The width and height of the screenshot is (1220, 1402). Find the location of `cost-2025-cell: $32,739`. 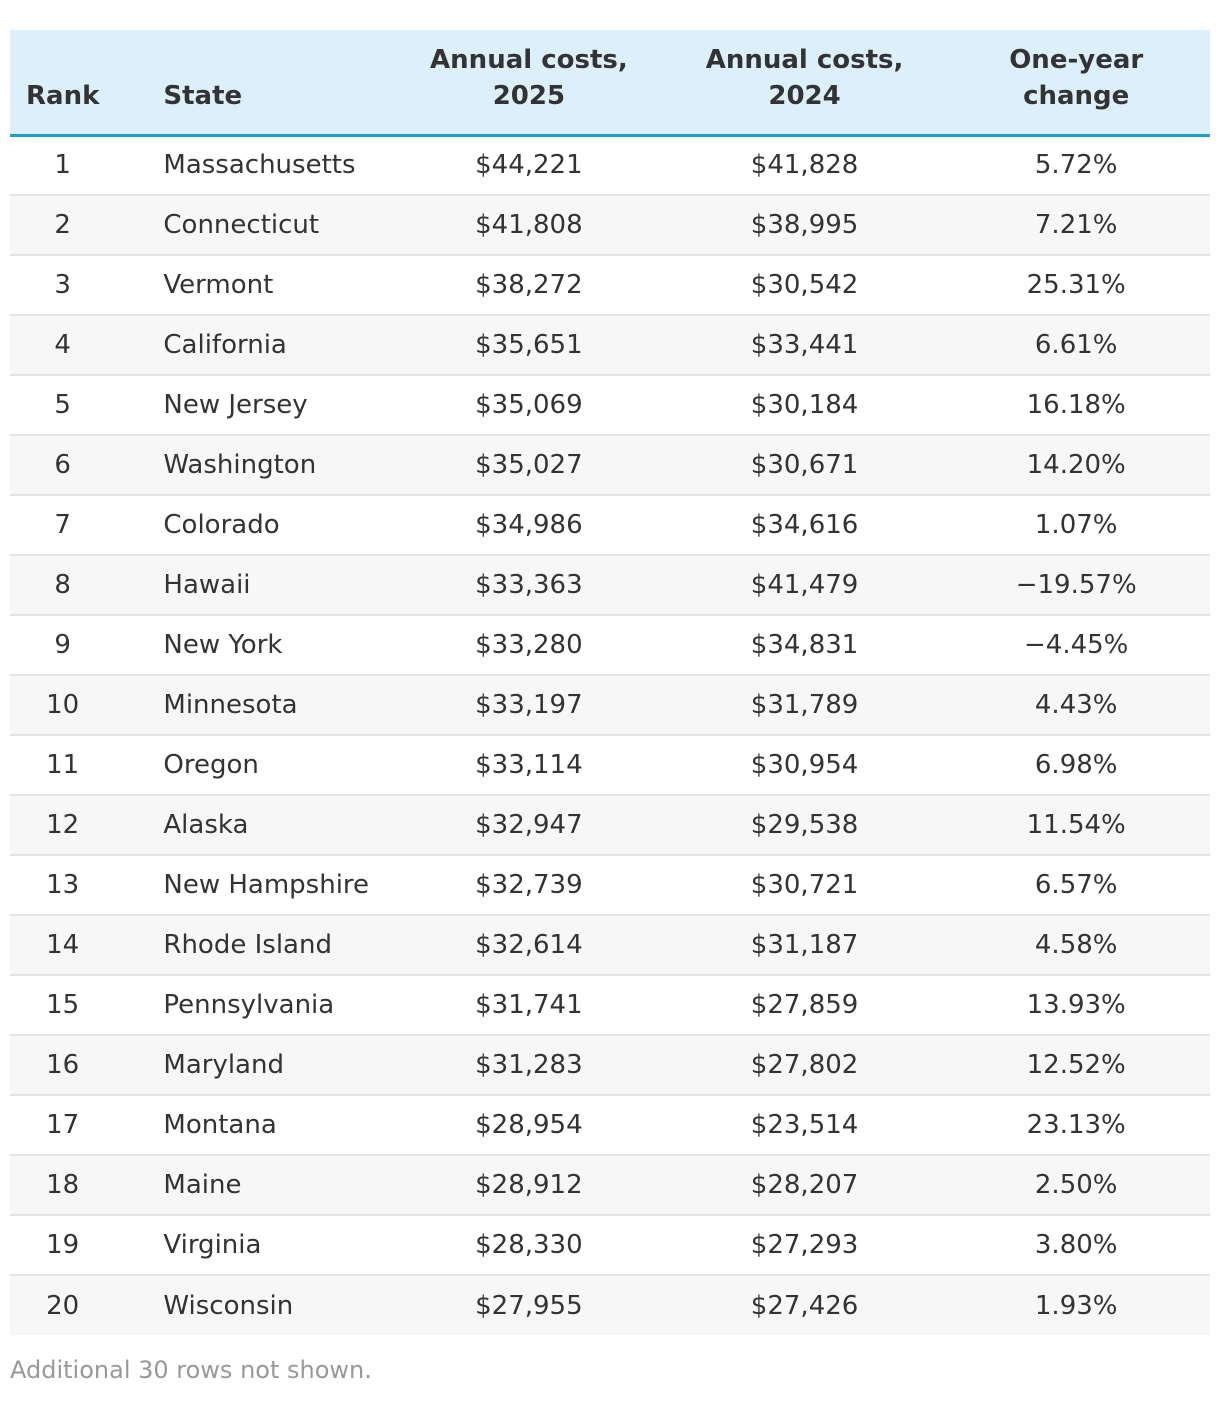

cost-2025-cell: $32,739 is located at coordinates (529, 885).